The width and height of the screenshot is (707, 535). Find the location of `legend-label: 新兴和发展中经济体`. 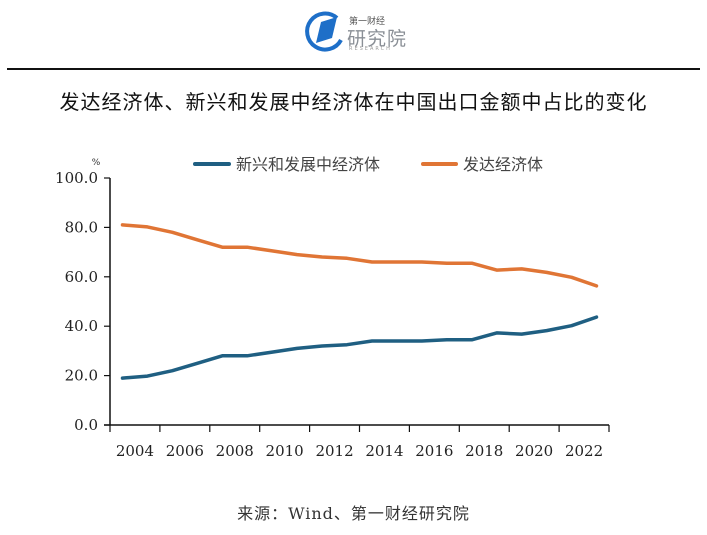

legend-label: 新兴和发展中经济体 is located at coordinates (308, 164).